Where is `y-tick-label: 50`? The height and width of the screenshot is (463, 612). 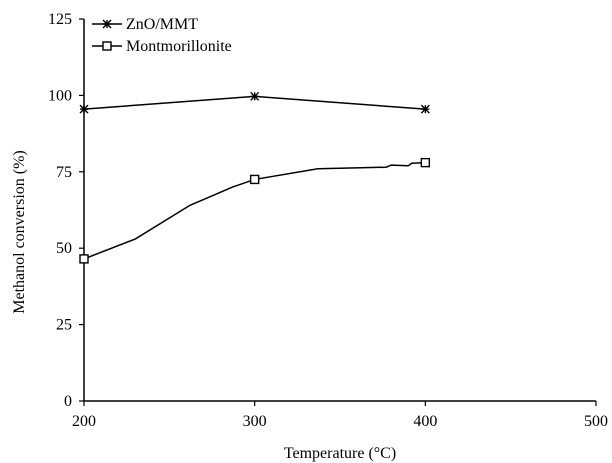 y-tick-label: 50 is located at coordinates (64, 248).